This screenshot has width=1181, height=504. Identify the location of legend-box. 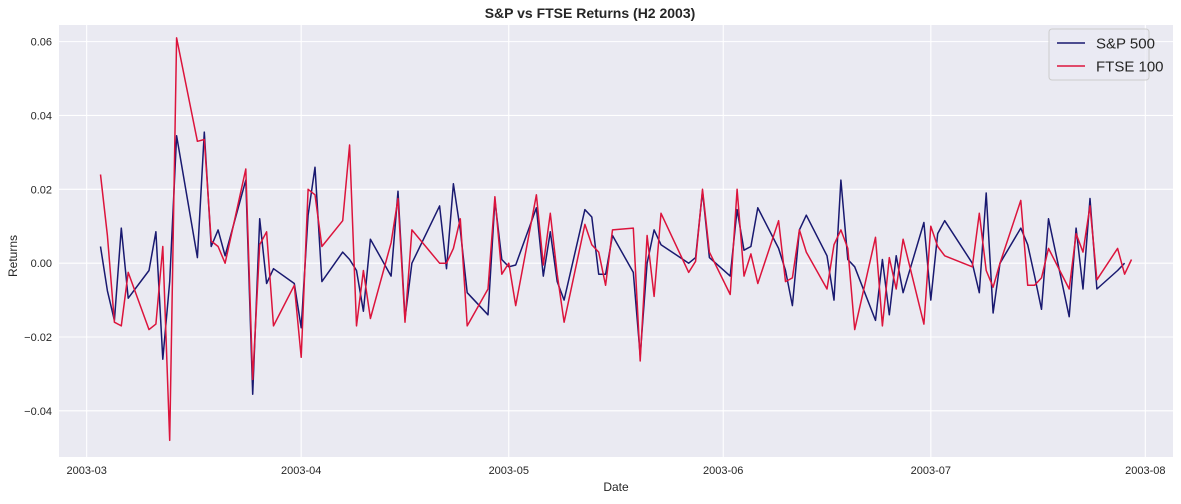
(1099, 54).